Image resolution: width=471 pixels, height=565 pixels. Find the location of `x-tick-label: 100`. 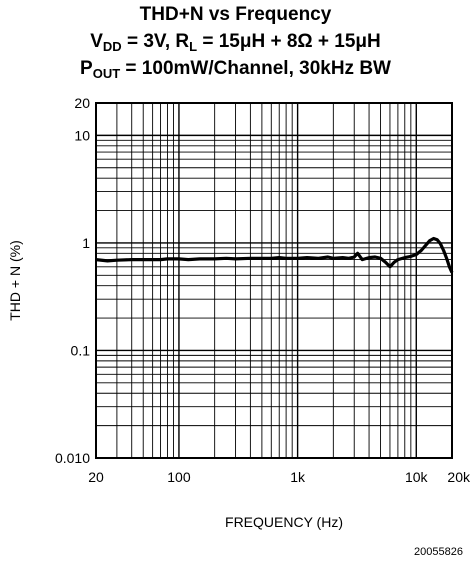

x-tick-label: 100 is located at coordinates (179, 477).